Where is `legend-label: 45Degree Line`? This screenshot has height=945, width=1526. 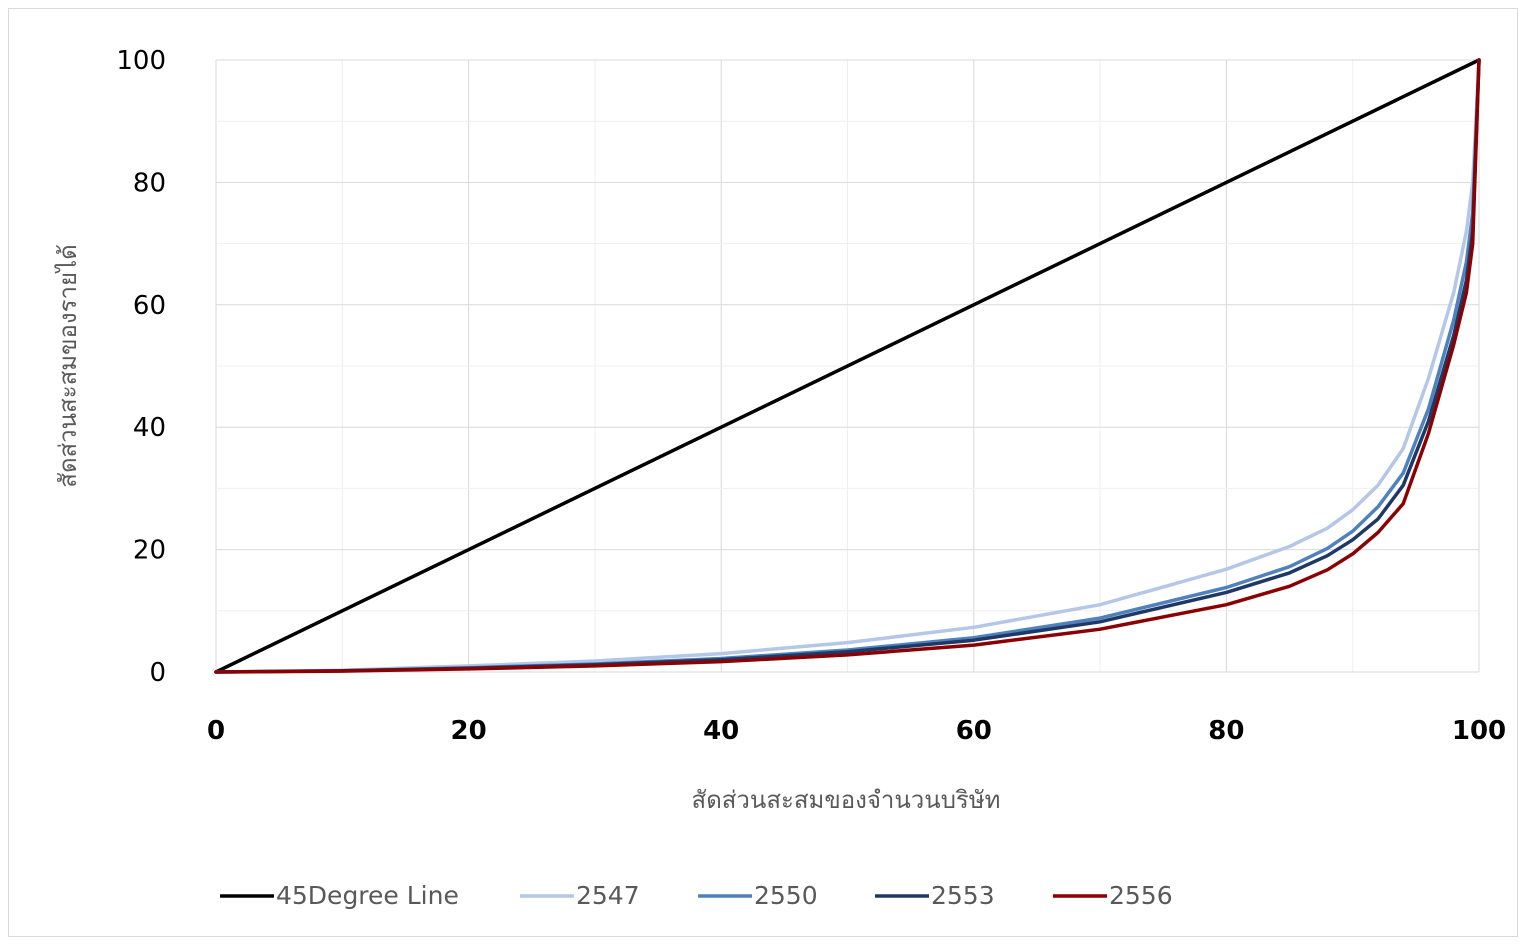 legend-label: 45Degree Line is located at coordinates (367, 895).